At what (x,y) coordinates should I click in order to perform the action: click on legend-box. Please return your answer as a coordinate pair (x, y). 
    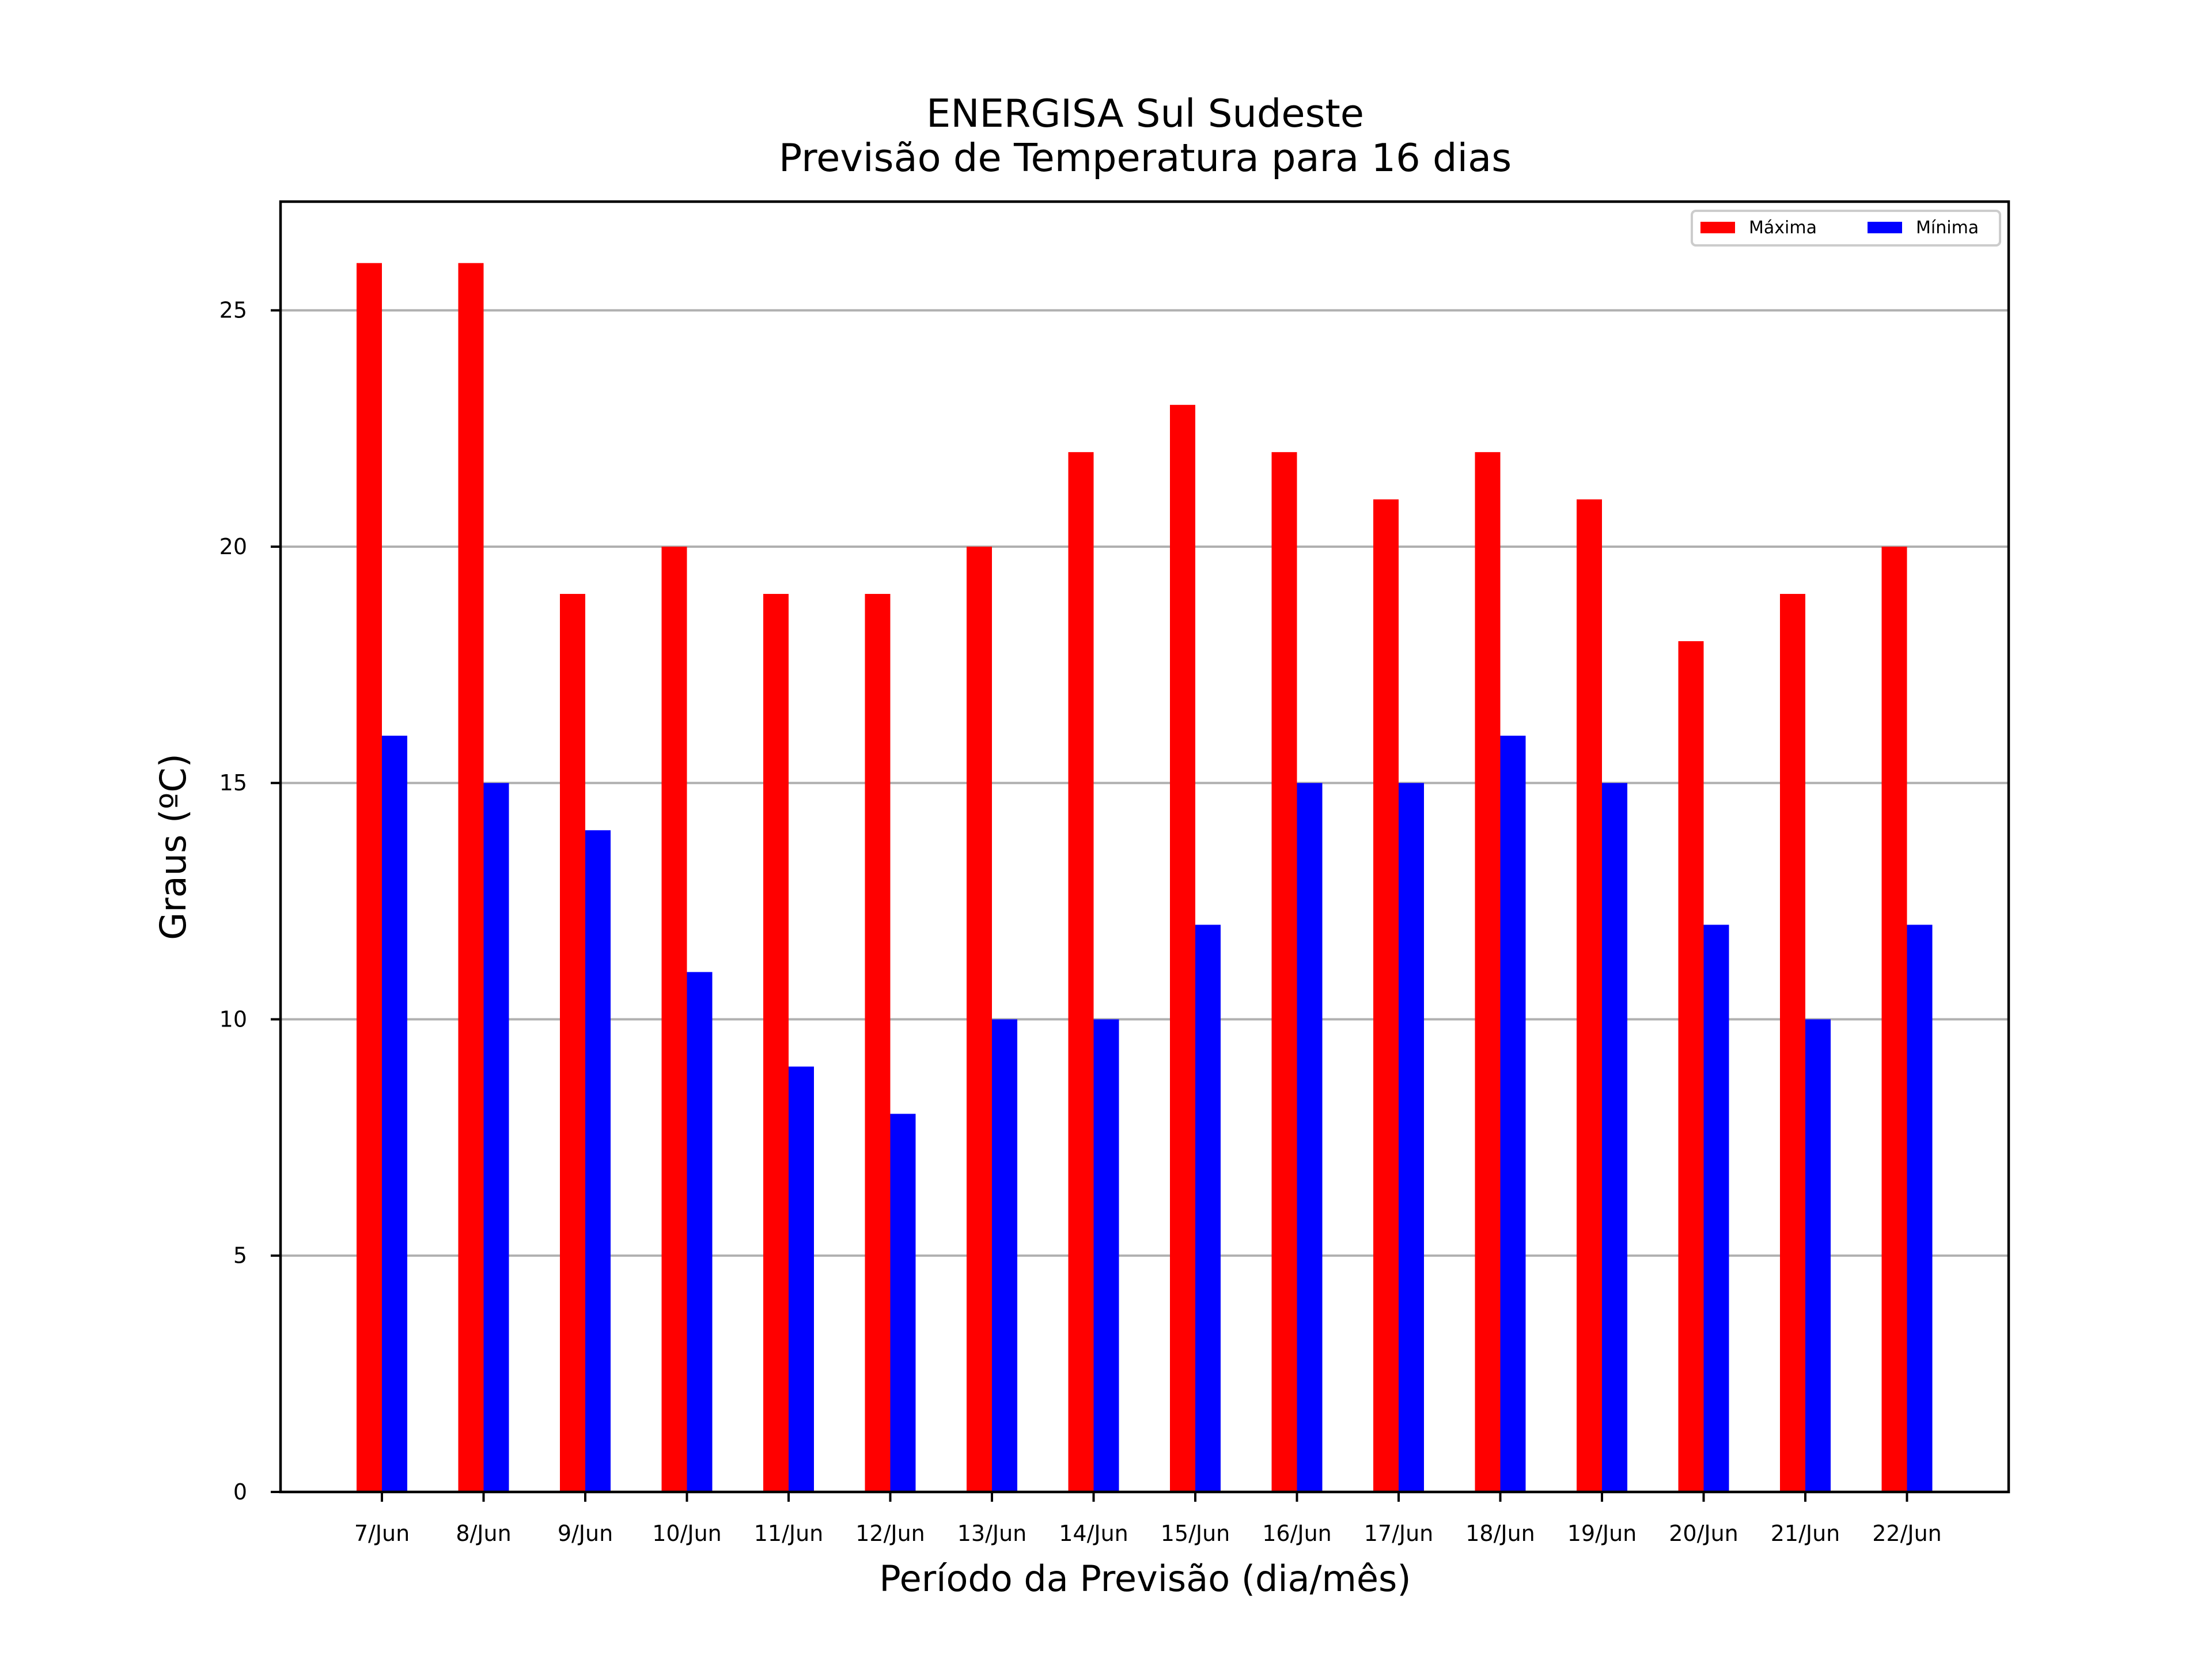
    Looking at the image, I should click on (1846, 228).